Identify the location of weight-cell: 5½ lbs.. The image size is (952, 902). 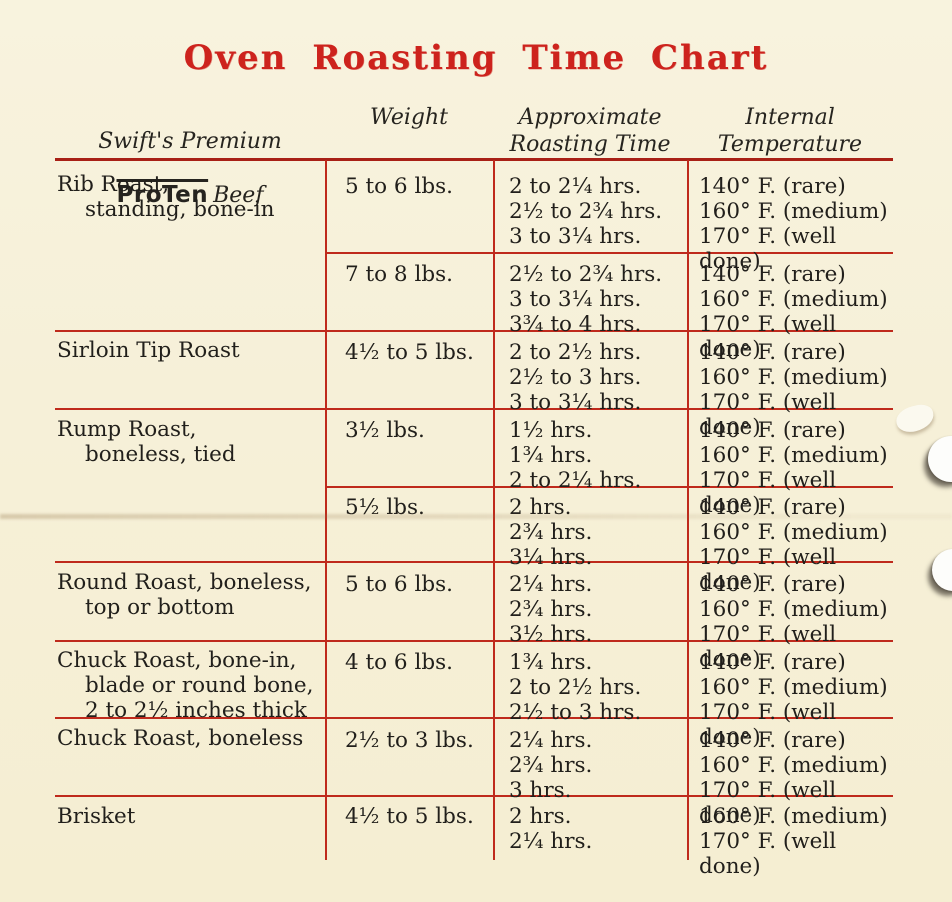
(385, 507).